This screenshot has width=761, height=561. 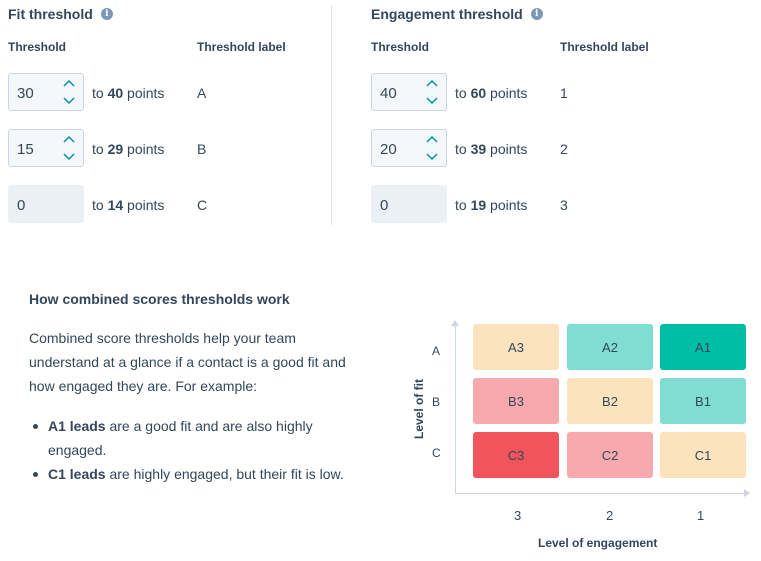 What do you see at coordinates (491, 149) in the screenshot?
I see `range-text: to 39 points` at bounding box center [491, 149].